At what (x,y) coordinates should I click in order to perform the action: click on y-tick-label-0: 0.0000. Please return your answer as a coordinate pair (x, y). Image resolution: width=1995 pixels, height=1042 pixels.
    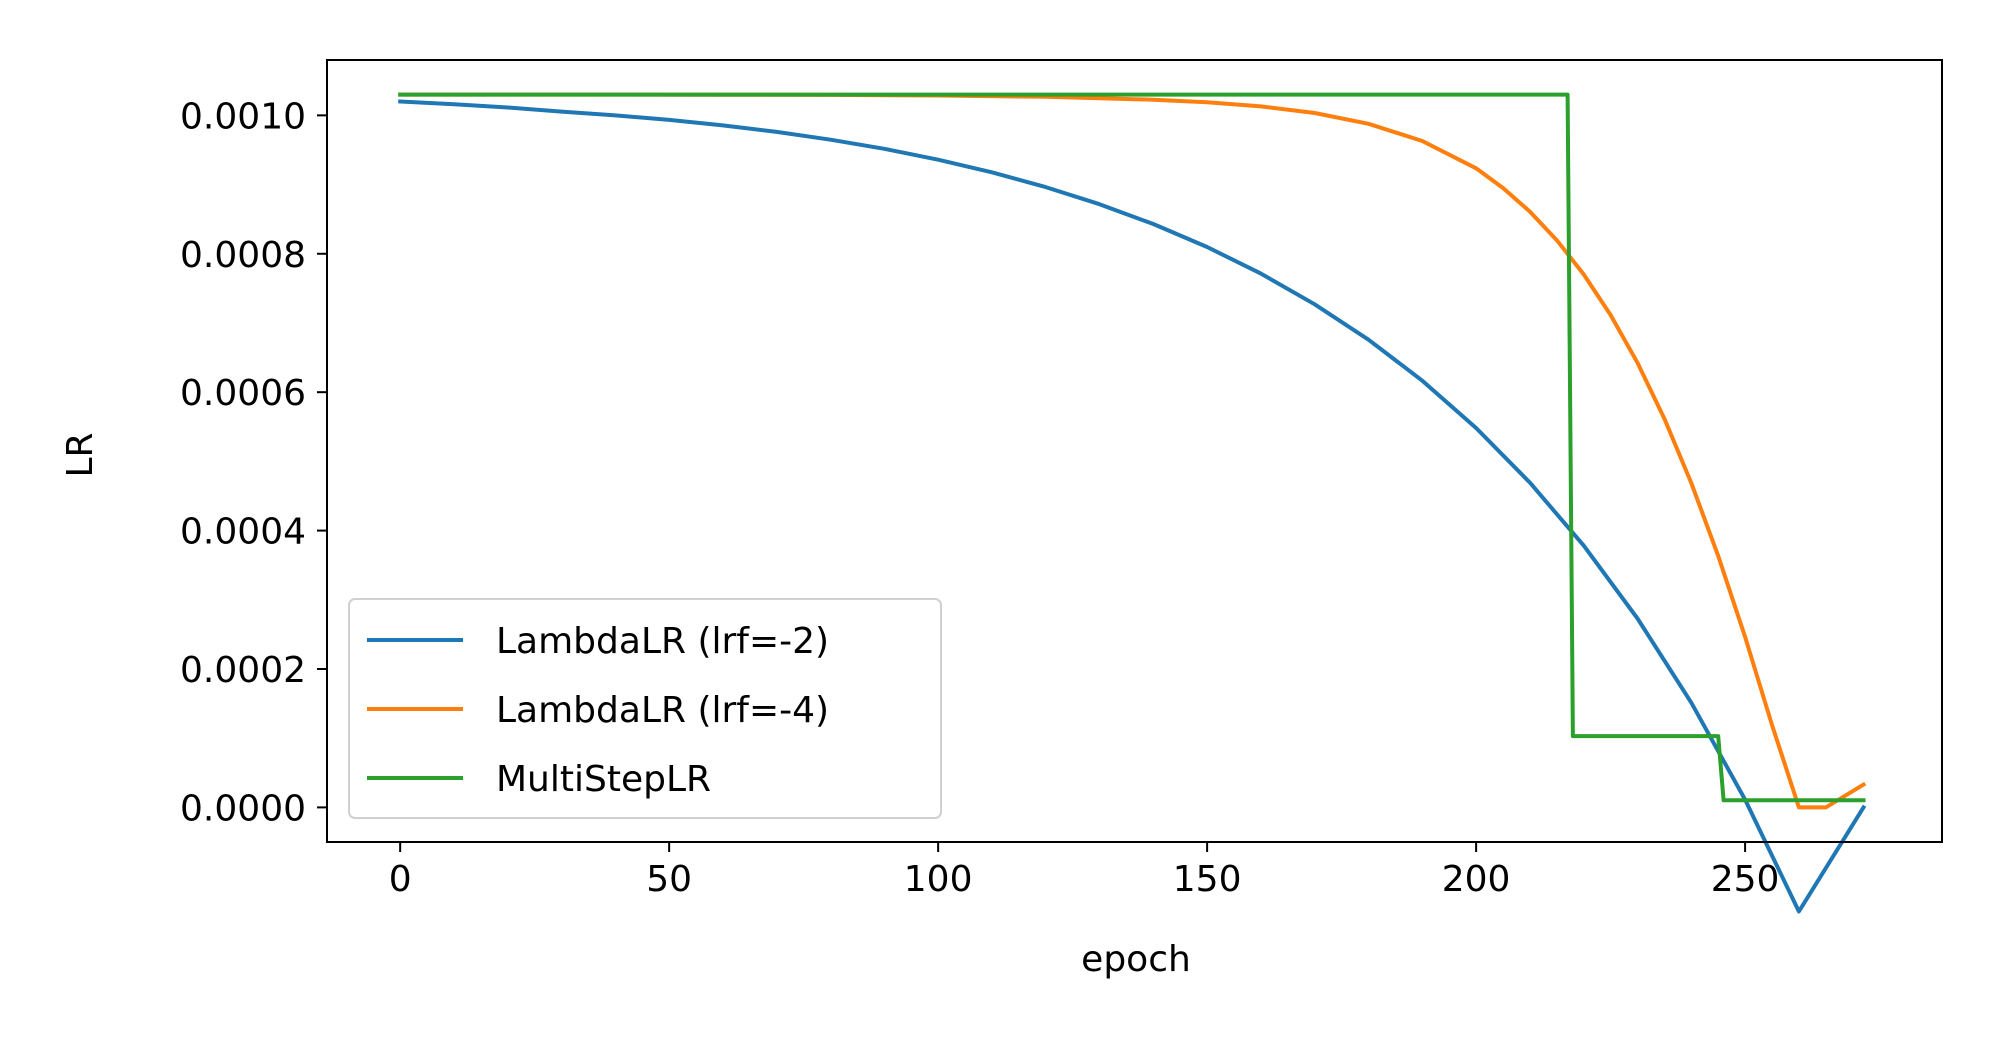
    Looking at the image, I should click on (243, 808).